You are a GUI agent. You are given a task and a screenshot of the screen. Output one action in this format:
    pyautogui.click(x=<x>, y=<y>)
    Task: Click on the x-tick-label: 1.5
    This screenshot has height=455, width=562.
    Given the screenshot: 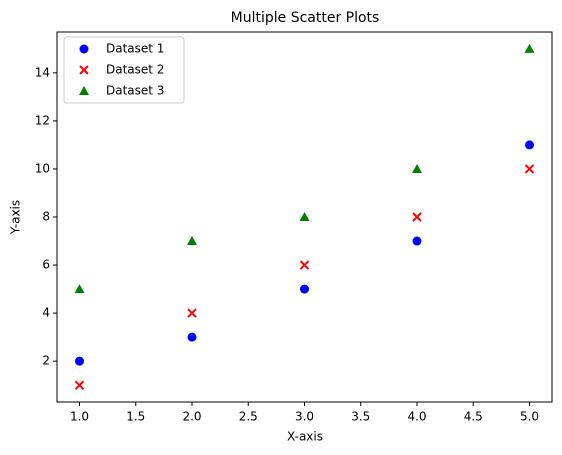 What is the action you would take?
    pyautogui.click(x=135, y=417)
    